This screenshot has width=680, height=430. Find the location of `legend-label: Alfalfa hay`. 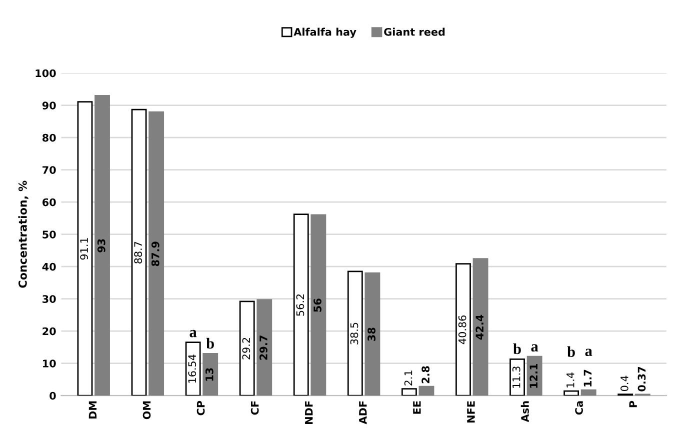

legend-label: Alfalfa hay is located at coordinates (325, 33).